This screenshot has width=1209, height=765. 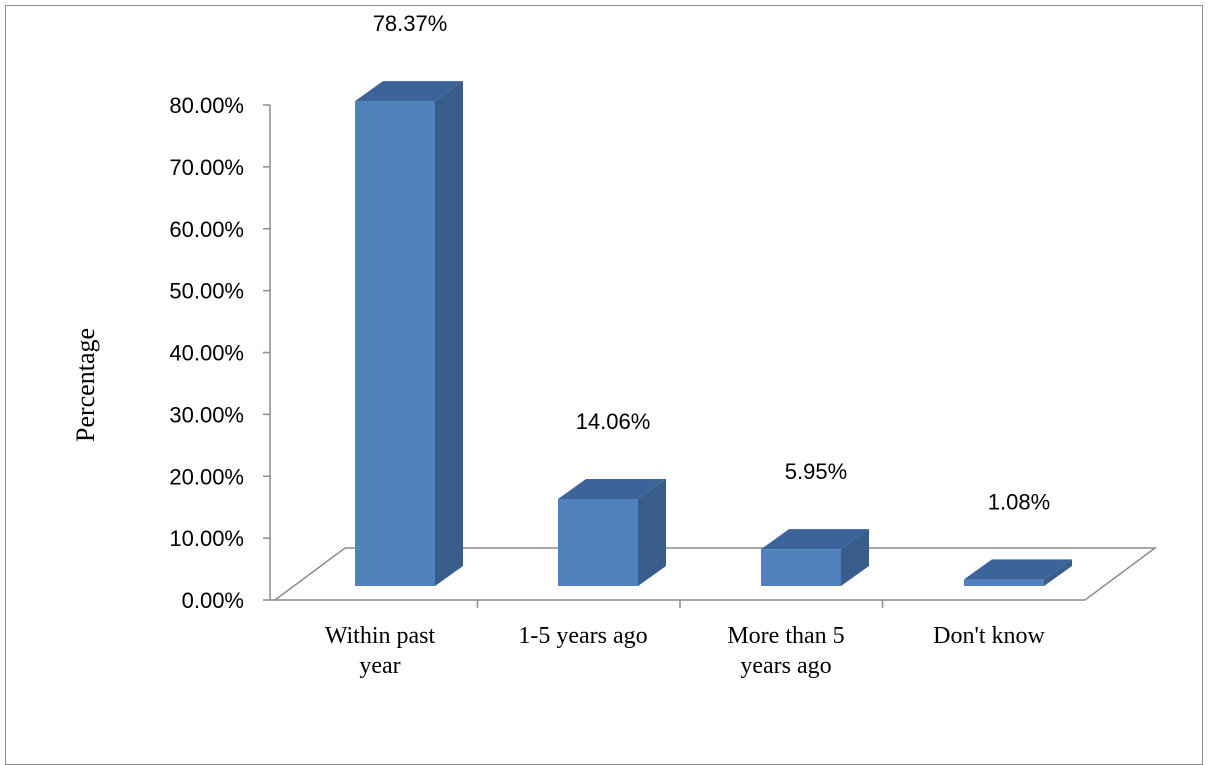 I want to click on y-tick-label: 60.00%, so click(x=206, y=229).